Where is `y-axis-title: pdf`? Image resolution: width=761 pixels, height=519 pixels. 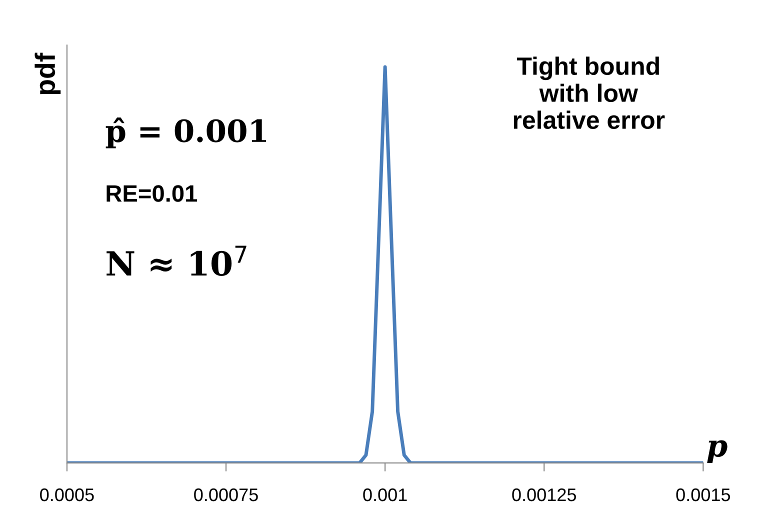
y-axis-title: pdf is located at coordinates (47, 73).